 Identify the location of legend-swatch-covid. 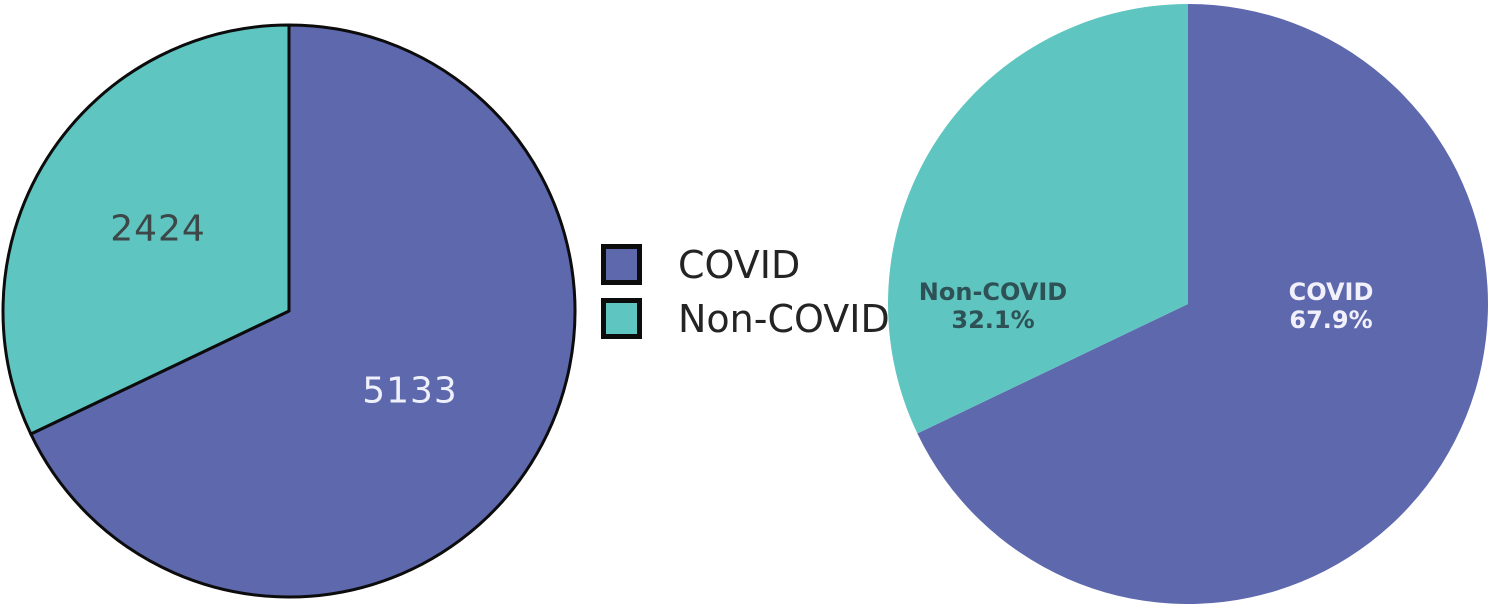
(621, 264).